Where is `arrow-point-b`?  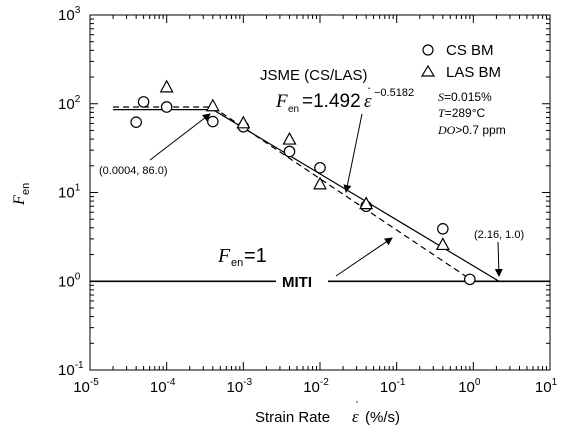 arrow-point-b is located at coordinates (498, 259).